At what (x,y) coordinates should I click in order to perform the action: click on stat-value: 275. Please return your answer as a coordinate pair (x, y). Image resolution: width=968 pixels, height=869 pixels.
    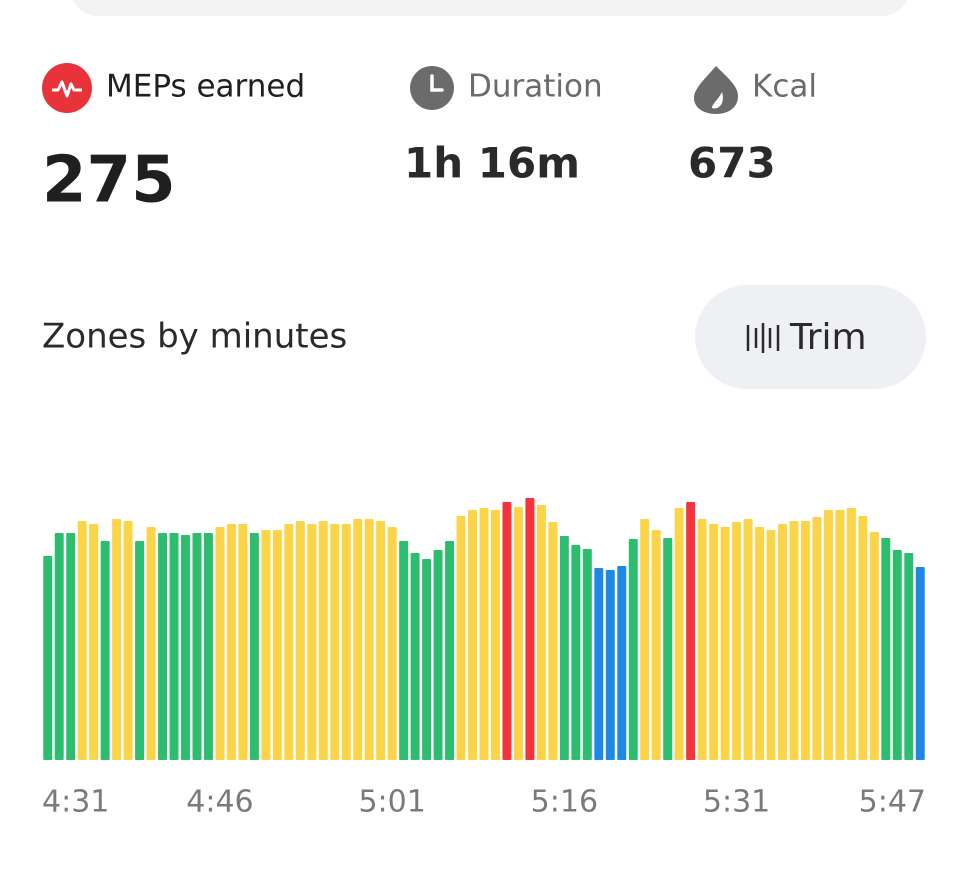
    Looking at the image, I should click on (109, 181).